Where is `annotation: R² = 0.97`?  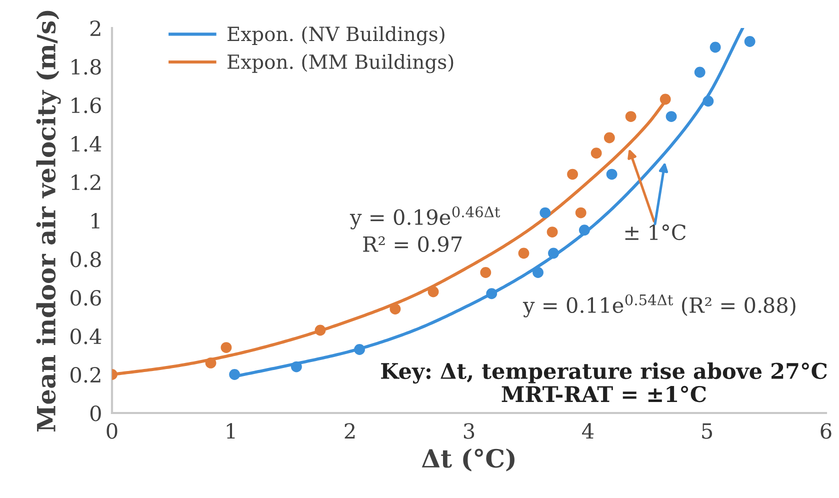
annotation: R² = 0.97 is located at coordinates (412, 244).